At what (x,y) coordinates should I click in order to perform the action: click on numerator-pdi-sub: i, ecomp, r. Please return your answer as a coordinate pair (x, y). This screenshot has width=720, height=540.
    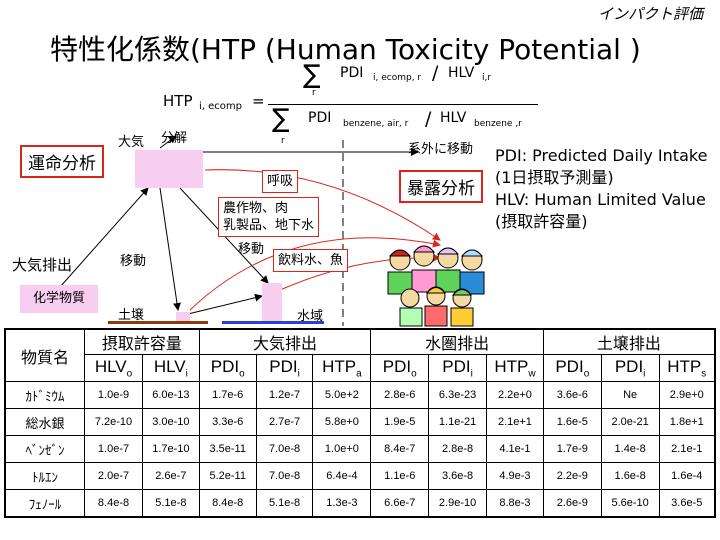
    Looking at the image, I should click on (397, 78).